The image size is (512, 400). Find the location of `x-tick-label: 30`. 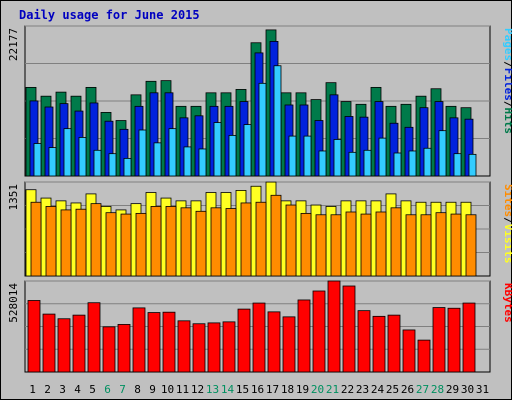

x-tick-label: 30 is located at coordinates (467, 389).